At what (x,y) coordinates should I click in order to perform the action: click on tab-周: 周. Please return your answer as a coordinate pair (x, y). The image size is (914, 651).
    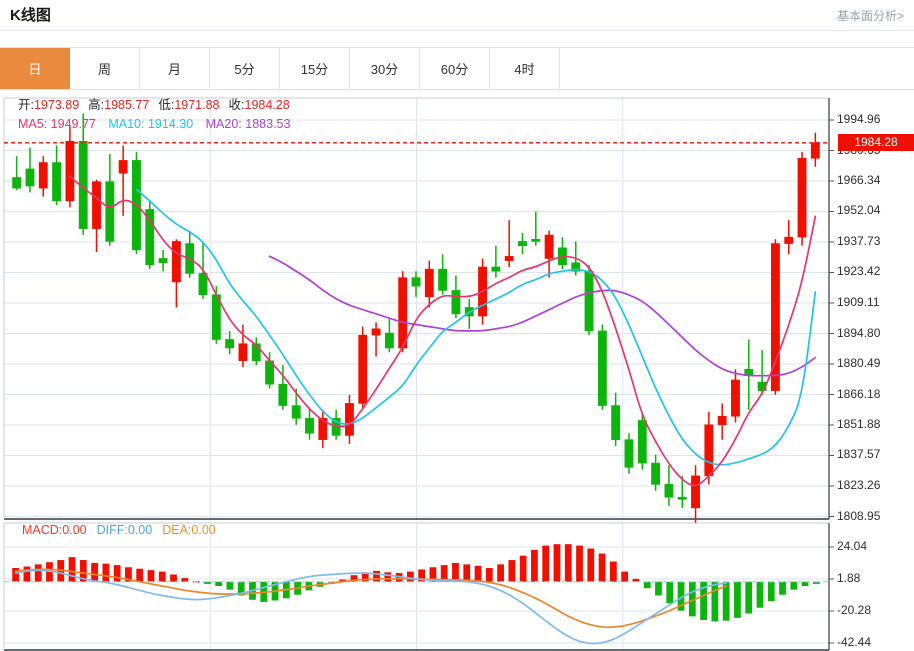
    Looking at the image, I should click on (105, 68).